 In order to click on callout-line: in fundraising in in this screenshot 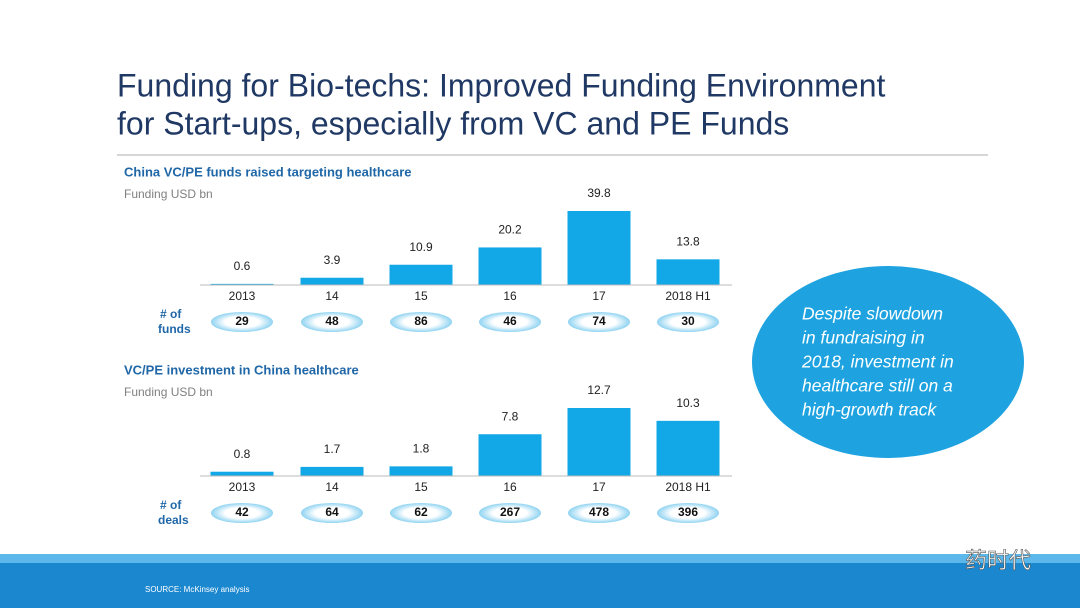, I will do `click(863, 338)`.